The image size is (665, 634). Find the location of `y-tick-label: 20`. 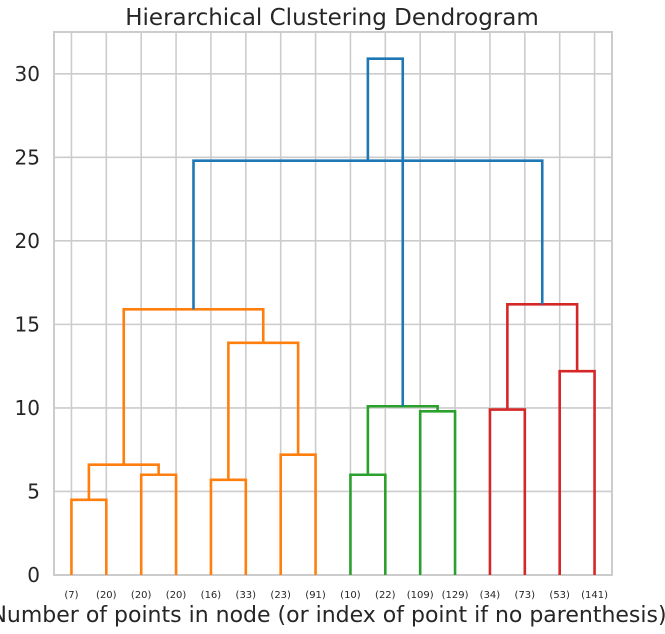

y-tick-label: 20 is located at coordinates (27, 241).